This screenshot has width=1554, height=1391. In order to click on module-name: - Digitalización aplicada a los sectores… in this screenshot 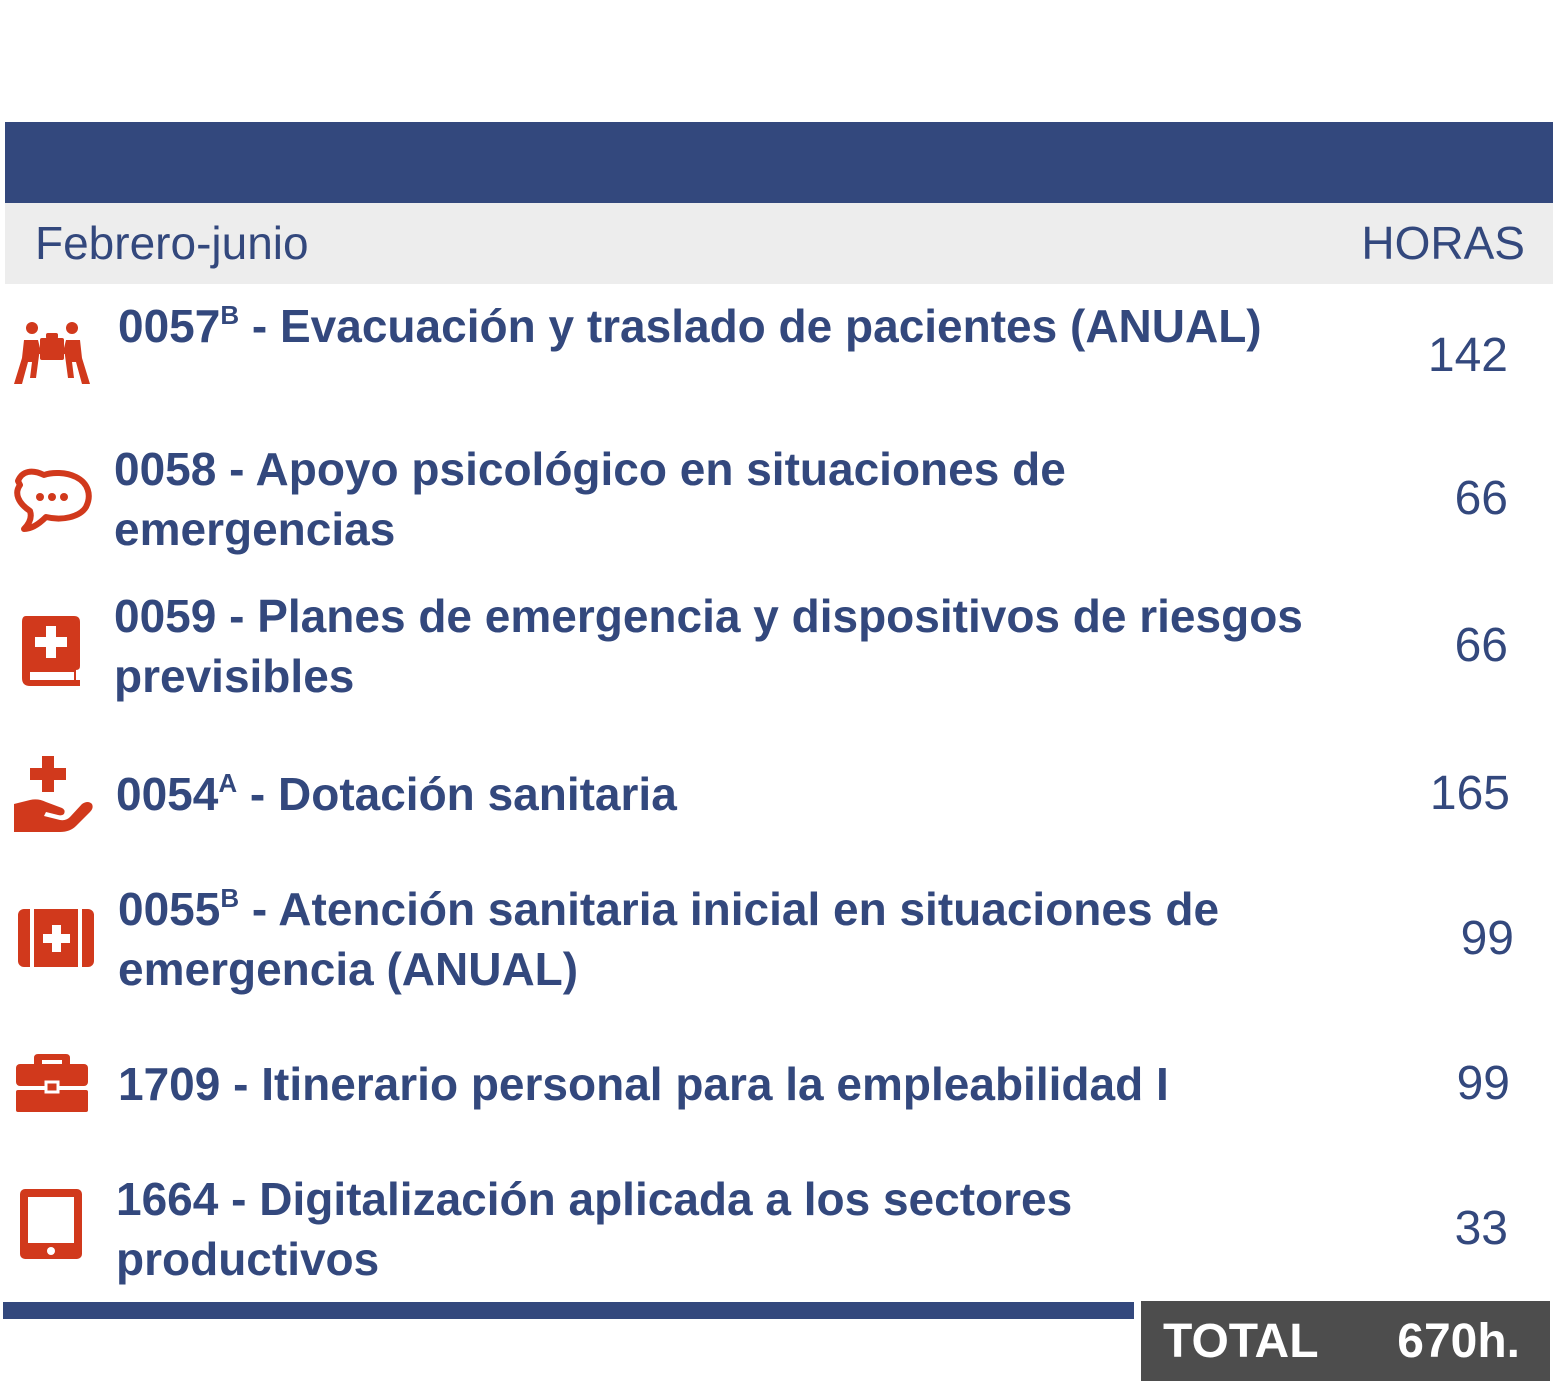, I will do `click(594, 1229)`.